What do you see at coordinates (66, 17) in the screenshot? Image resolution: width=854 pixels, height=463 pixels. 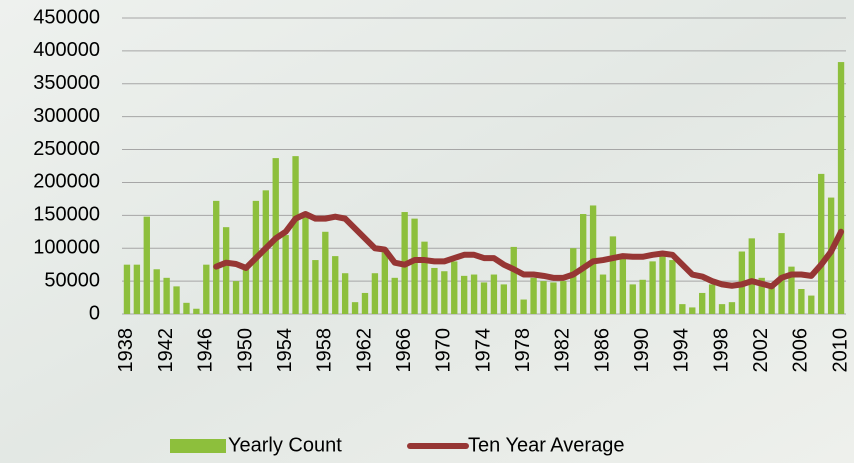 I see `y-tick-label: 450000` at bounding box center [66, 17].